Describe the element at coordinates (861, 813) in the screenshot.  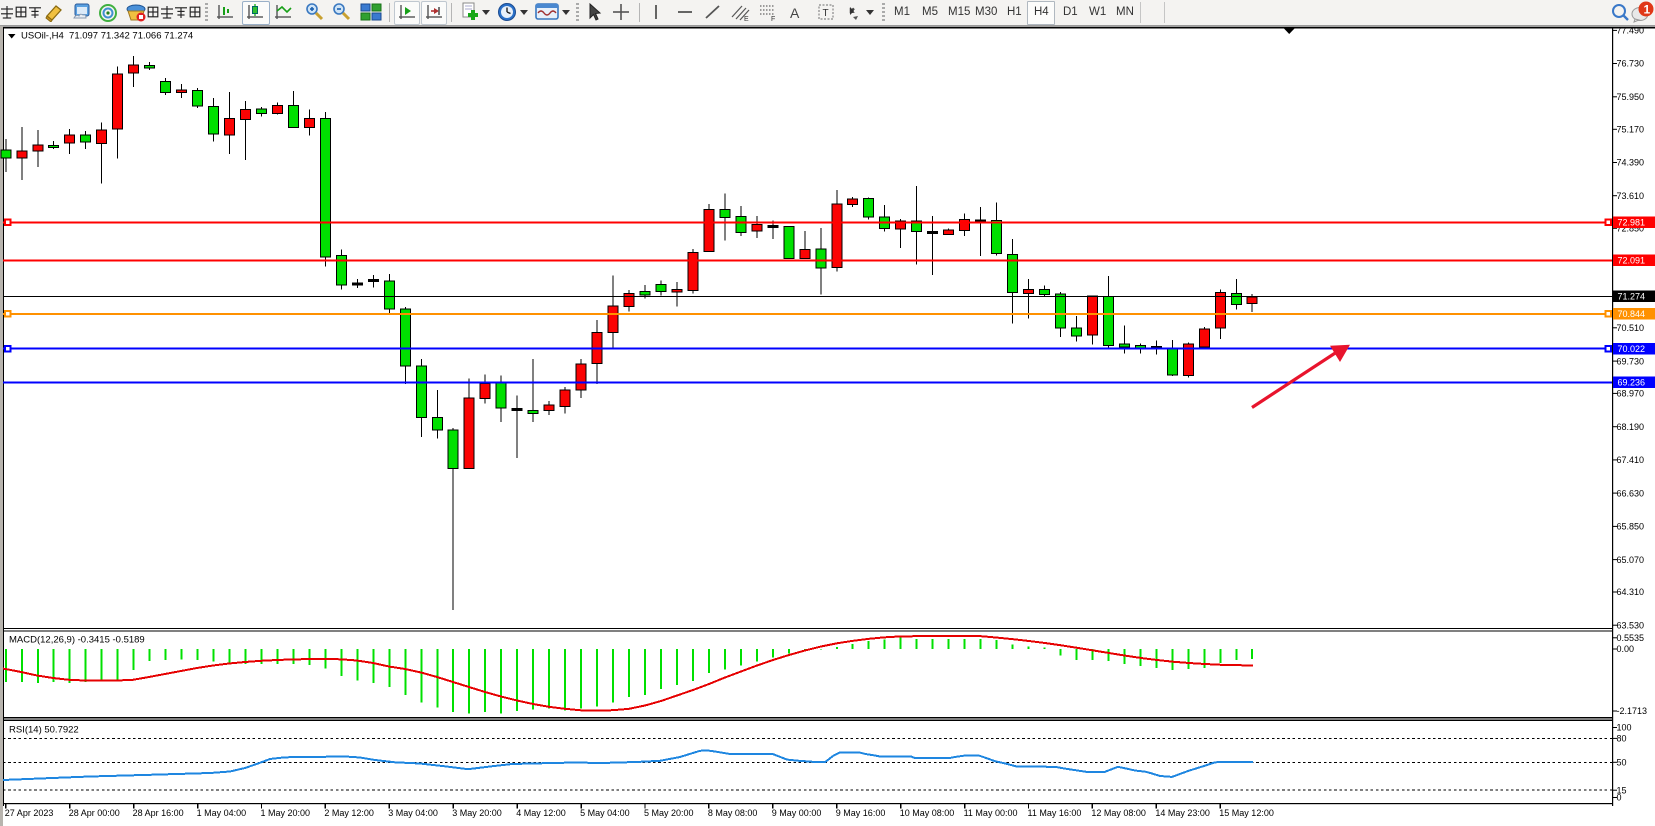
I see `svg-text: 9 May 16:00` at that location.